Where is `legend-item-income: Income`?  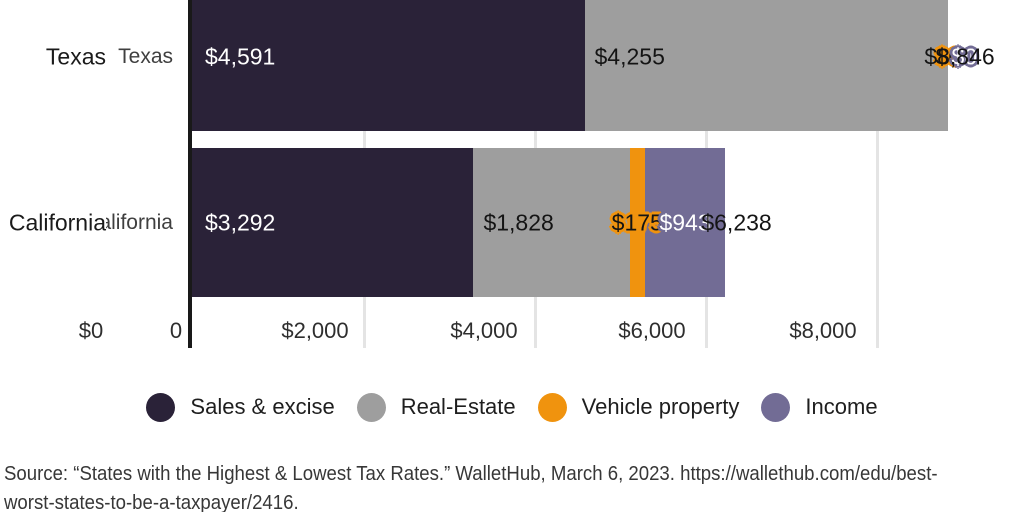 legend-item-income: Income is located at coordinates (819, 407).